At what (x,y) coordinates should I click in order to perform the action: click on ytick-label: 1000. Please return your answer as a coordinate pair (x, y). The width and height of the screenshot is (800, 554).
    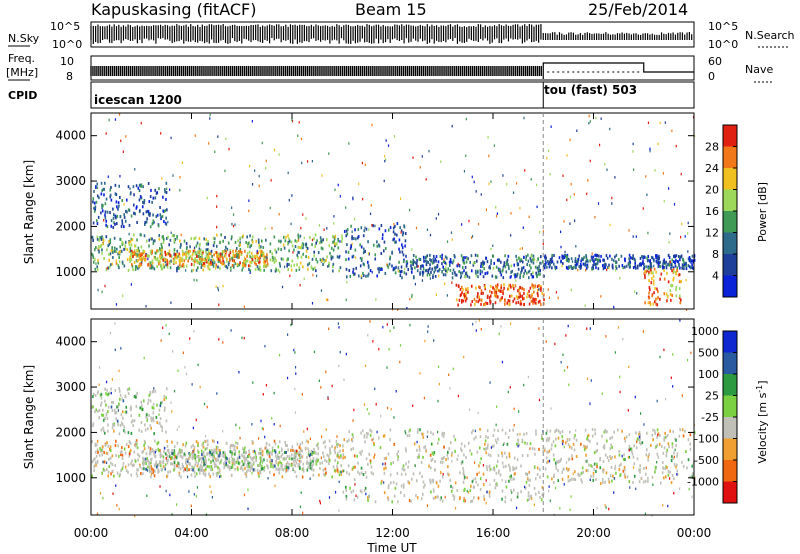
    Looking at the image, I should click on (70, 272).